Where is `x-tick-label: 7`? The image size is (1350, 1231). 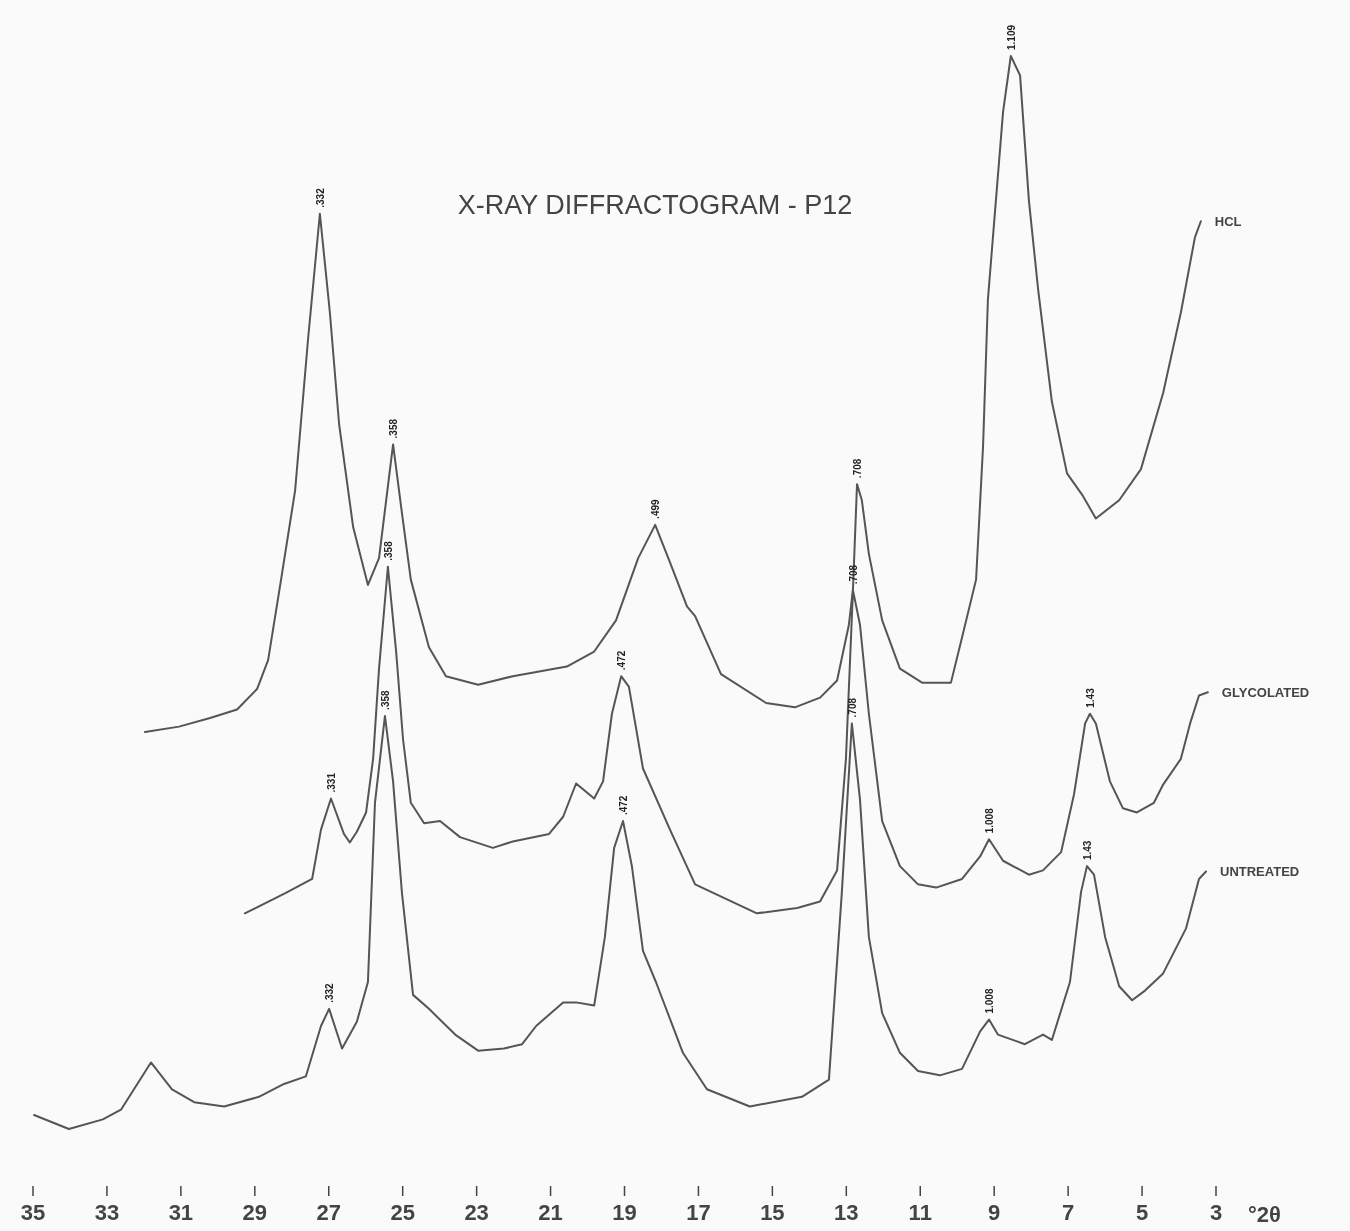
x-tick-label: 7 is located at coordinates (1068, 1212).